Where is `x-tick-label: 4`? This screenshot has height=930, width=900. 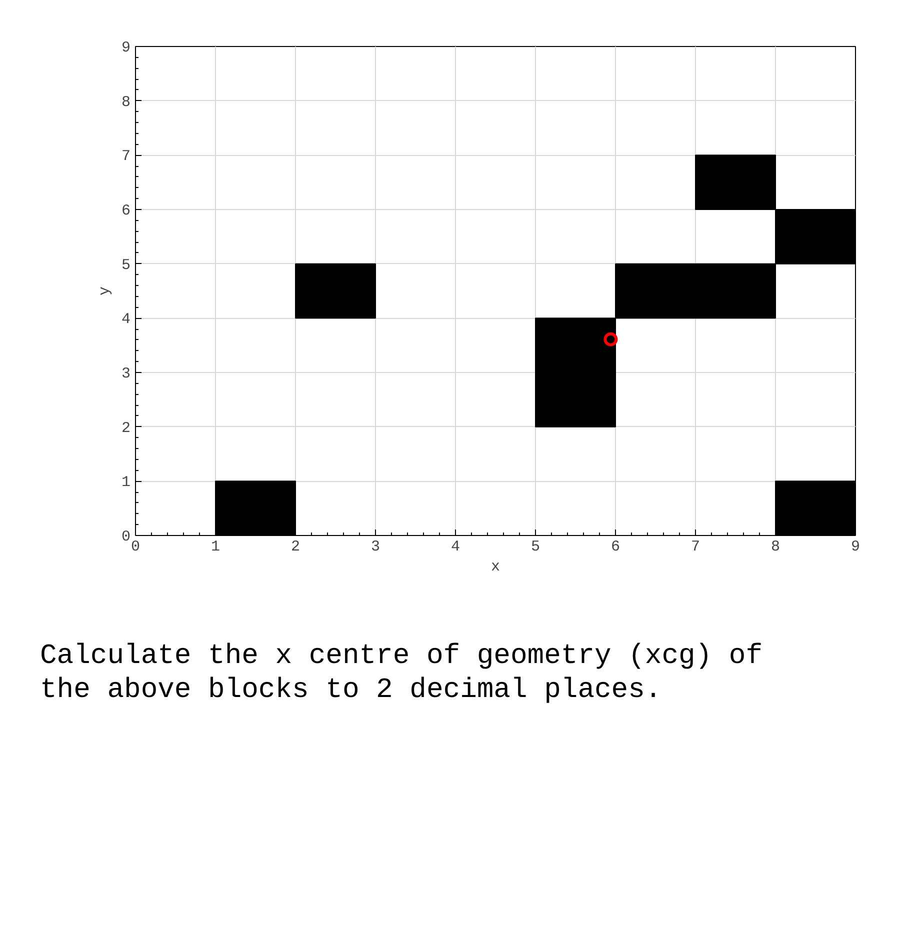
x-tick-label: 4 is located at coordinates (455, 547).